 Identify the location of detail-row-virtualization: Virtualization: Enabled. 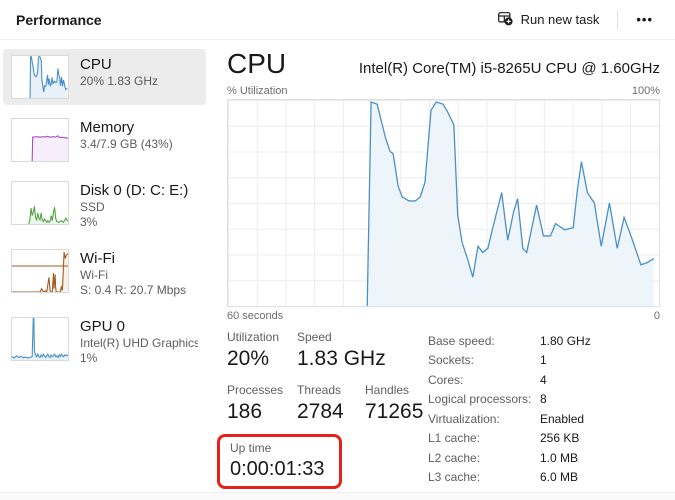
(509, 419).